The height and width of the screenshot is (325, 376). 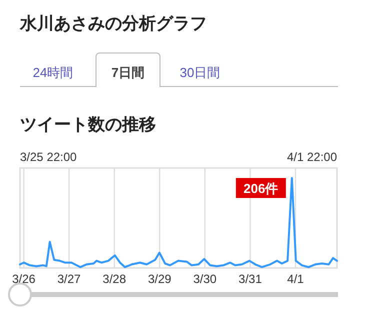 What do you see at coordinates (48, 157) in the screenshot?
I see `range-label: 3/25 22:00` at bounding box center [48, 157].